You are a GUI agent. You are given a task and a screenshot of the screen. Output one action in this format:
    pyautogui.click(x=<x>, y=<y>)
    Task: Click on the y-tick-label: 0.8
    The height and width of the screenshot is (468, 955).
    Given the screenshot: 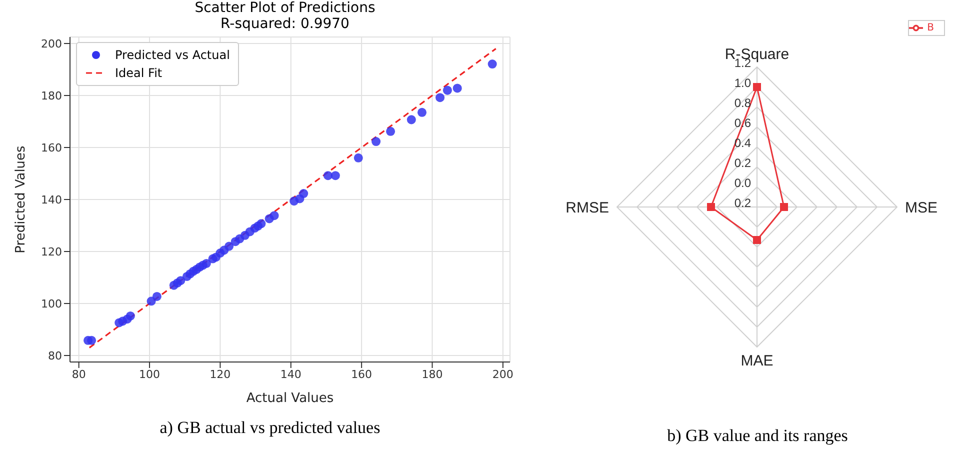 What is the action you would take?
    pyautogui.click(x=743, y=103)
    